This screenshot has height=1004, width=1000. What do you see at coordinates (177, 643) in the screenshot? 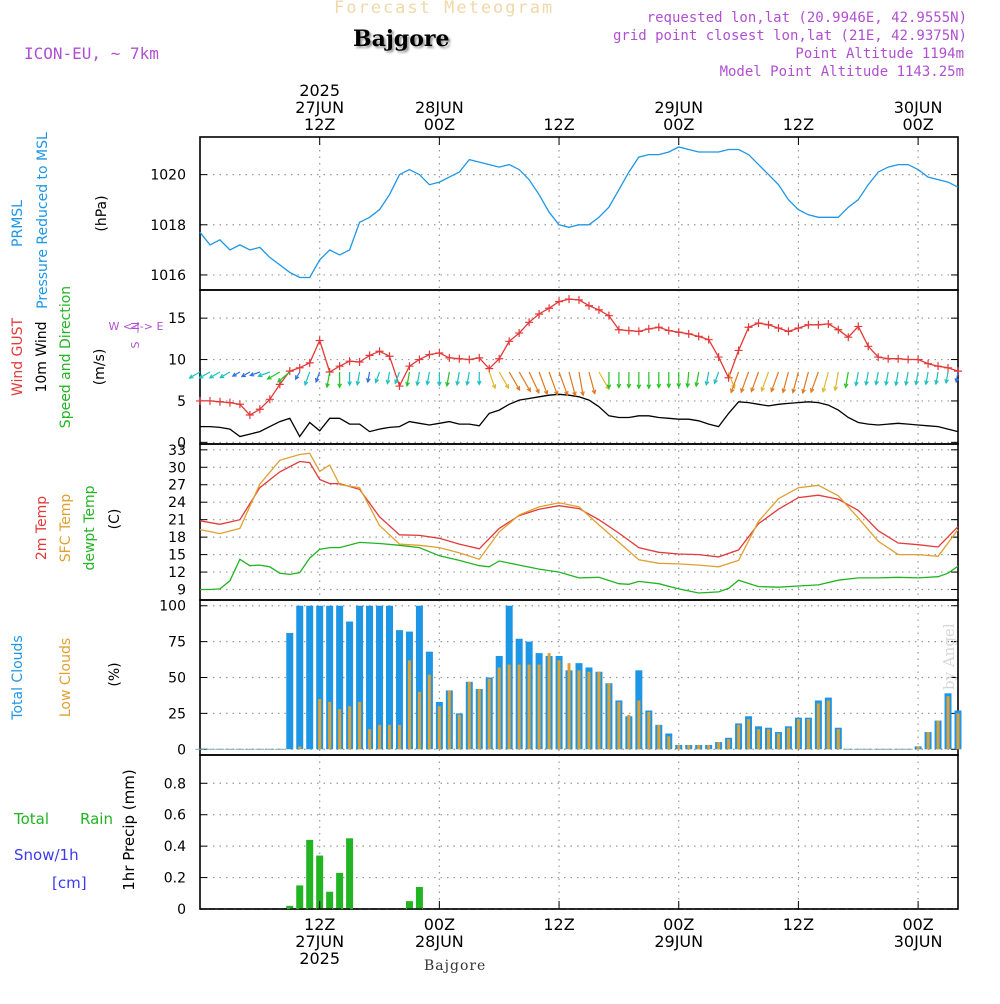
I see `y-tick-label: 75` at bounding box center [177, 643].